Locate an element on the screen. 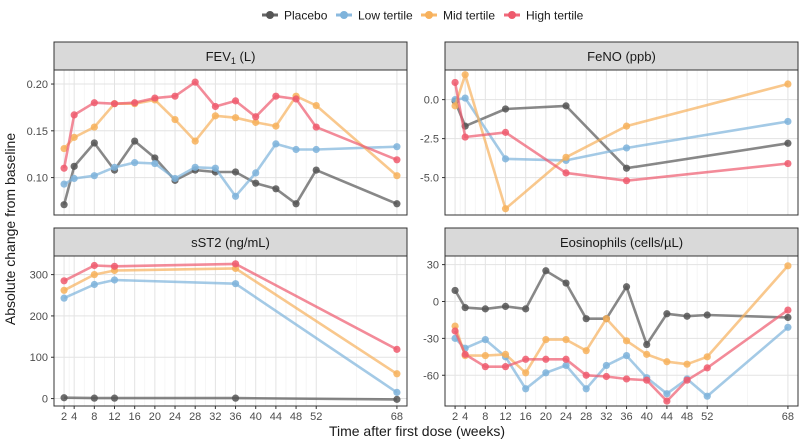  legend-item-high-tertile: High tertile is located at coordinates (544, 16).